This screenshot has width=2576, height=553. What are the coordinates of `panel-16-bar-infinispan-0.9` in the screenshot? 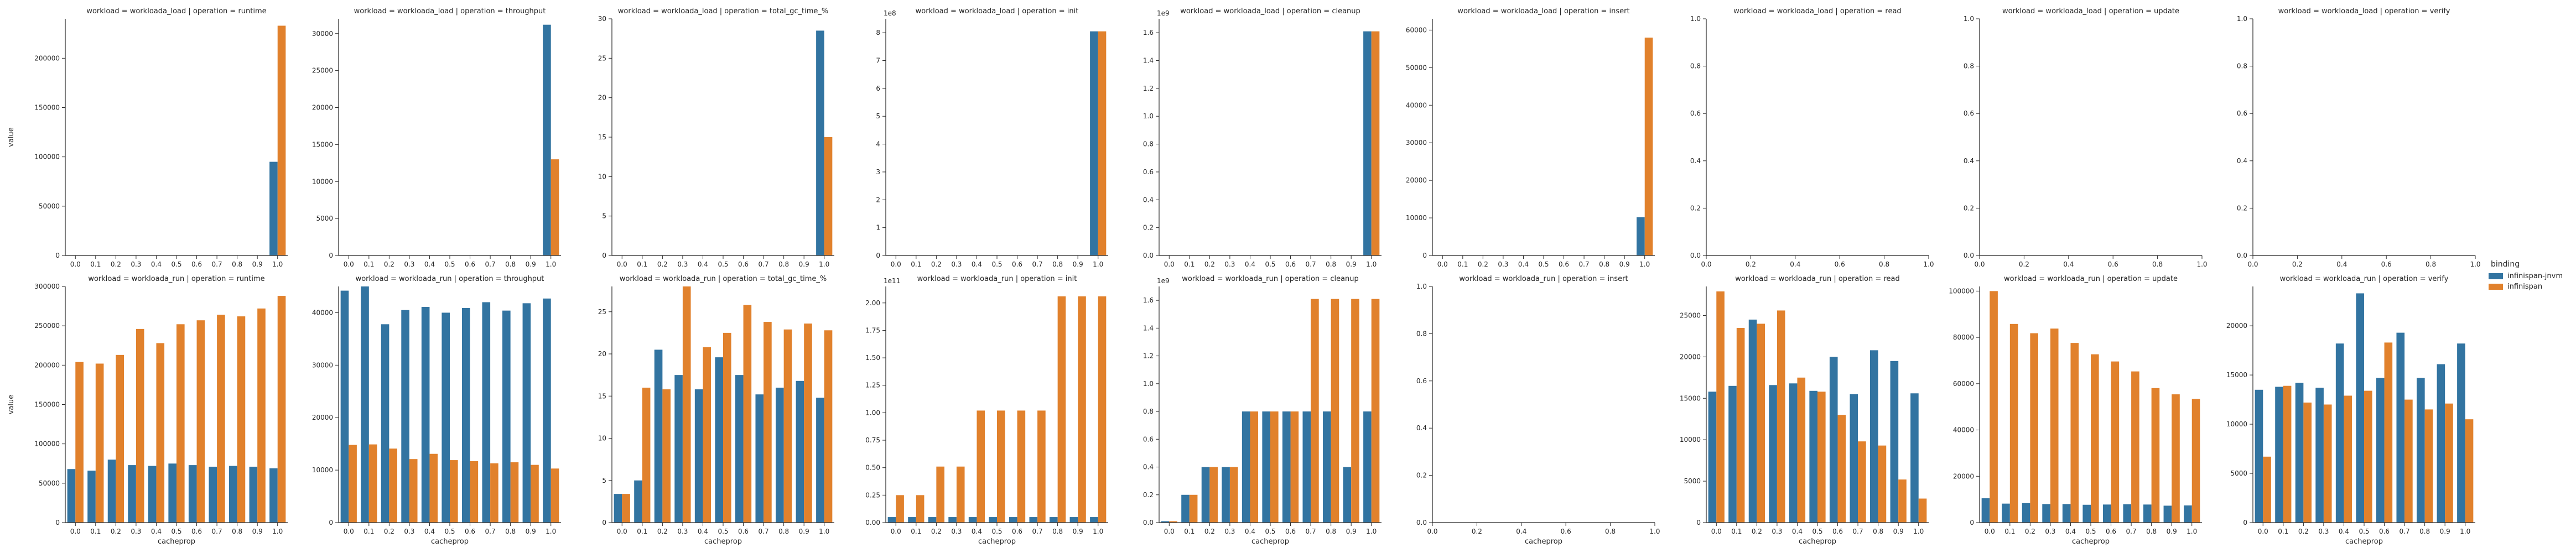 It's located at (1902, 501).